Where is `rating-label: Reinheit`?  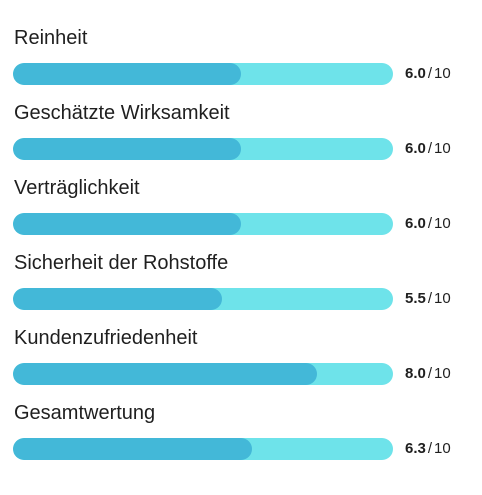
rating-label: Reinheit is located at coordinates (51, 38).